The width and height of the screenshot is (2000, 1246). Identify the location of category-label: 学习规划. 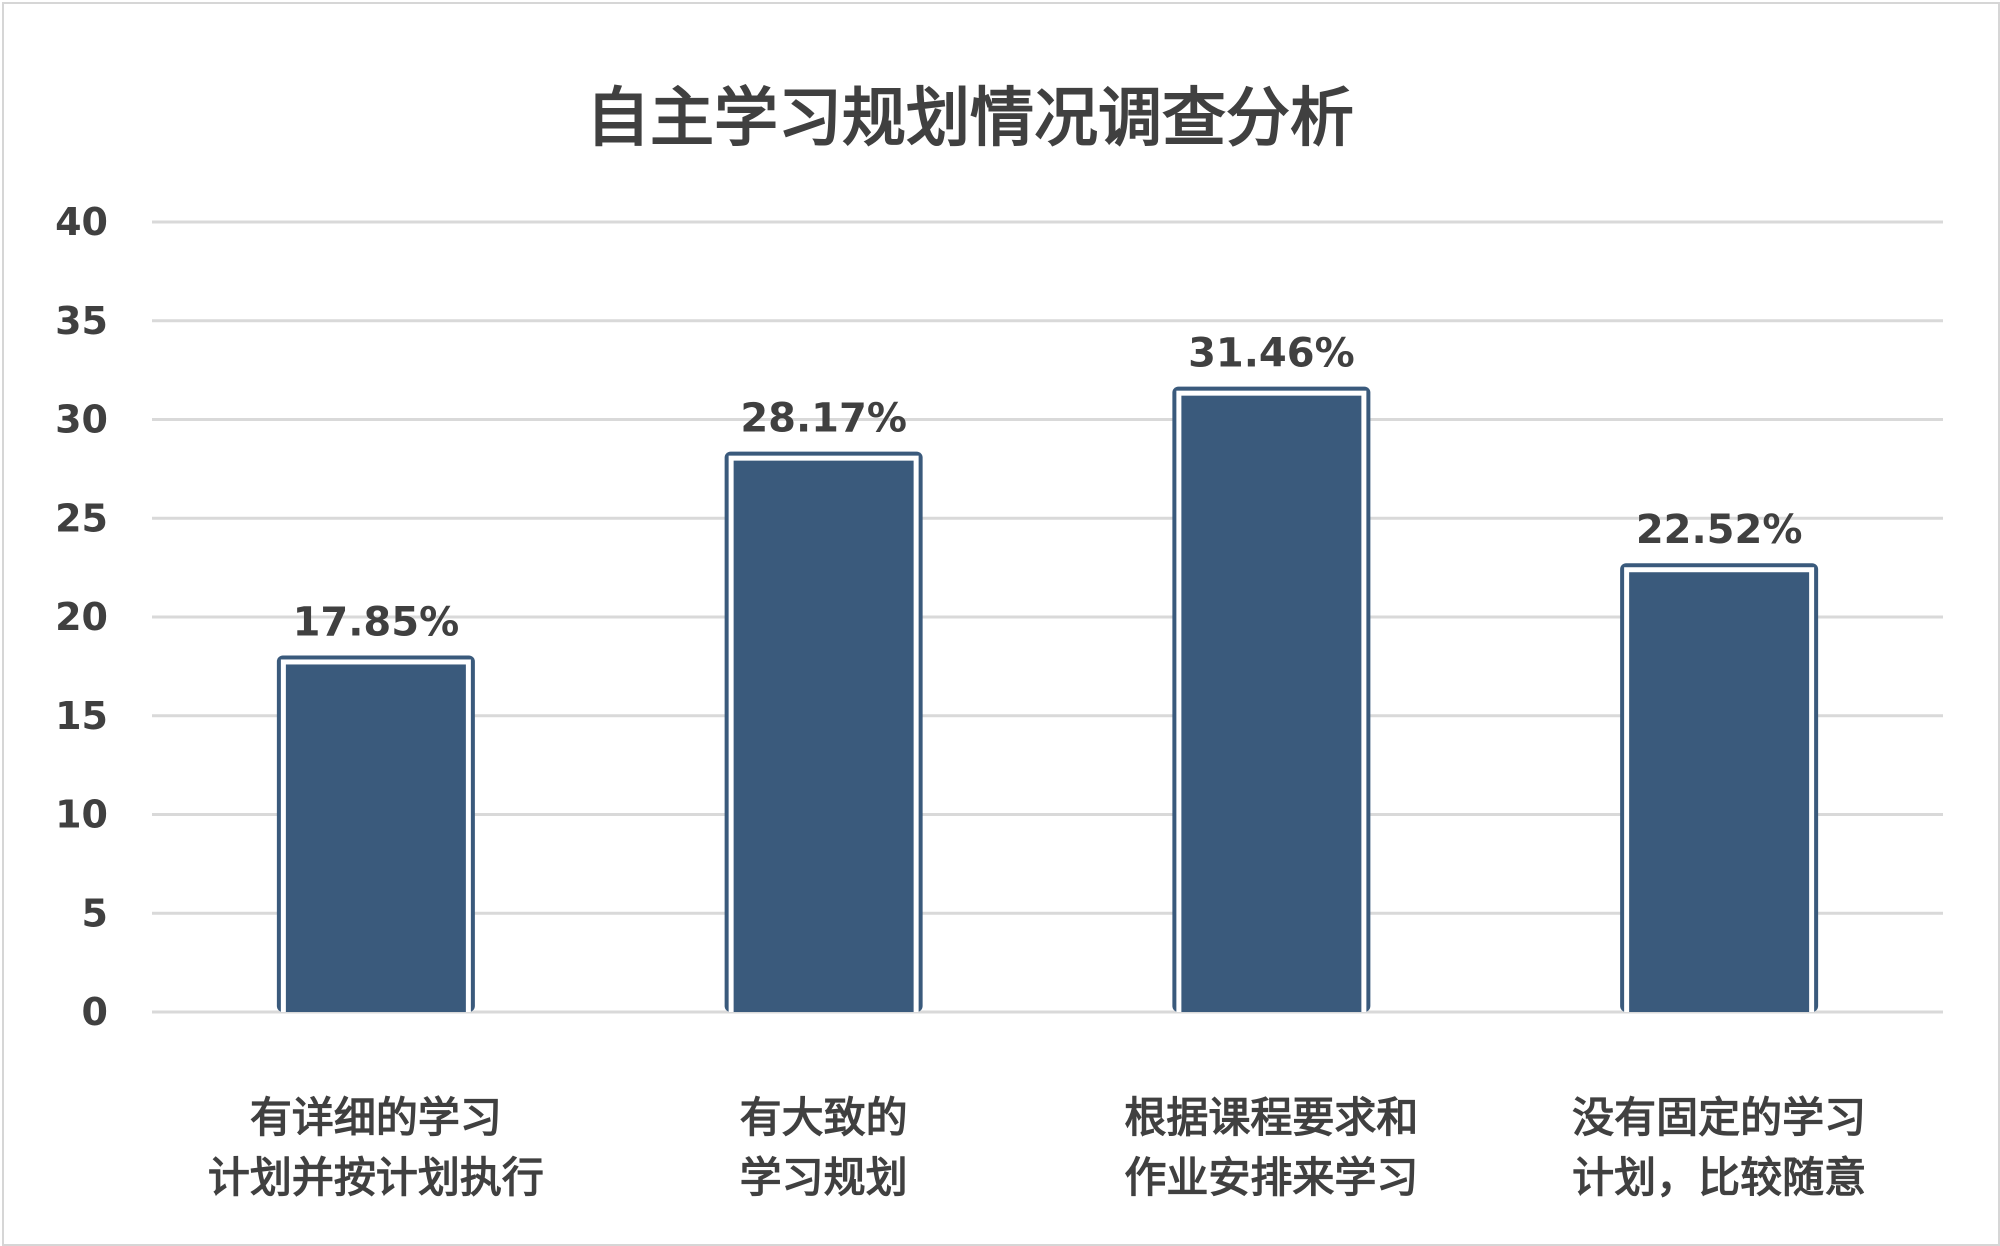
(824, 1177).